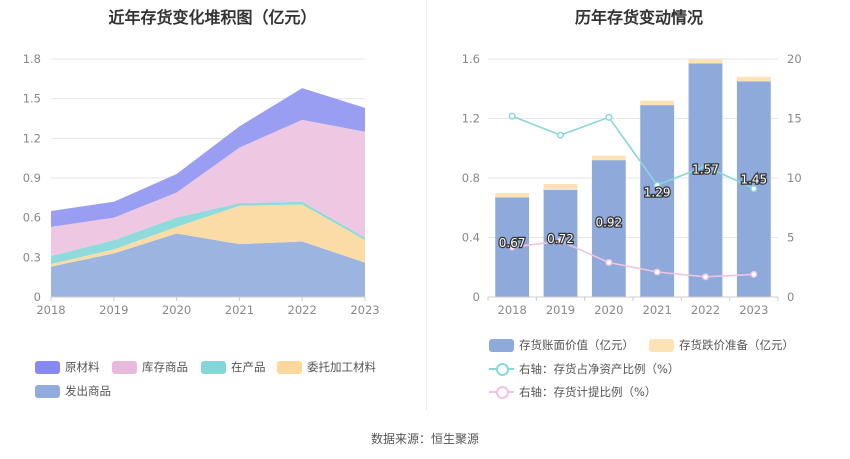 Image resolution: width=850 pixels, height=459 pixels. I want to click on legend-label: 库存商品, so click(165, 367).